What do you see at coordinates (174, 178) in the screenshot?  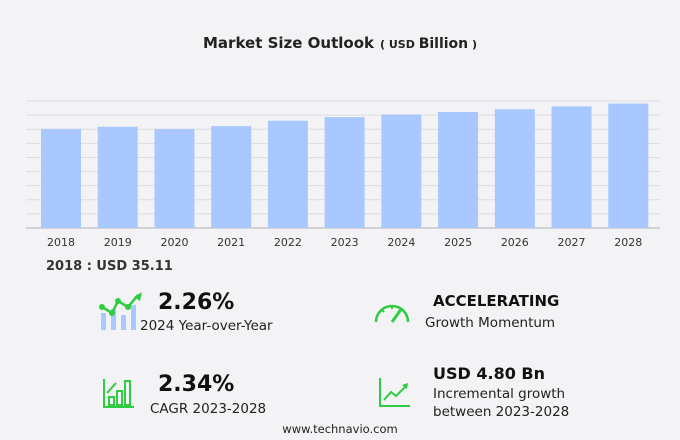 I see `bar-2020` at bounding box center [174, 178].